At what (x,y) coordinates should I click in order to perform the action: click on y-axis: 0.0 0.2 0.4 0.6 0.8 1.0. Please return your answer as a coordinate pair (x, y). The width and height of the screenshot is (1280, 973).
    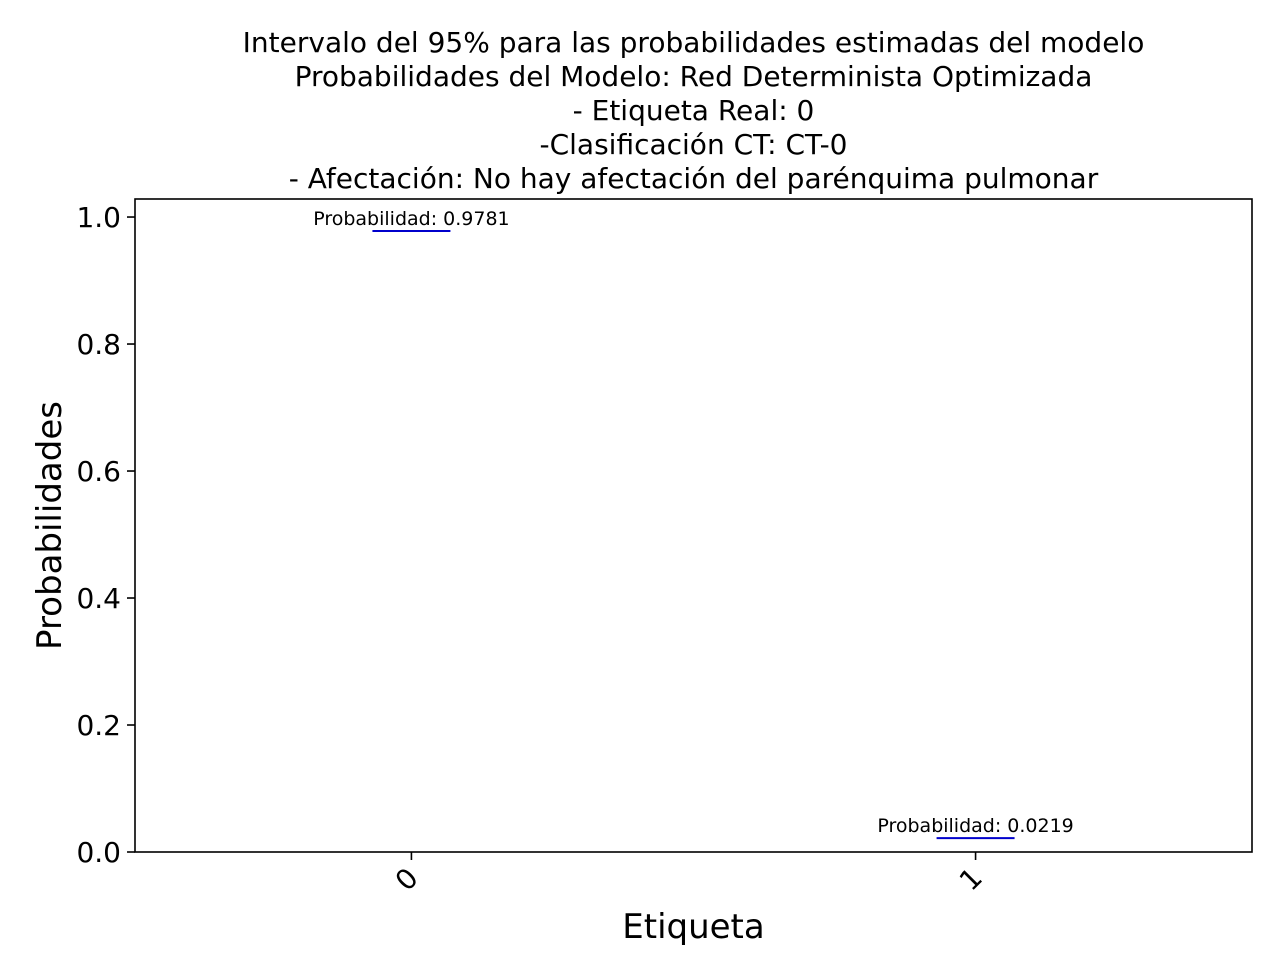
    Looking at the image, I should click on (105, 535).